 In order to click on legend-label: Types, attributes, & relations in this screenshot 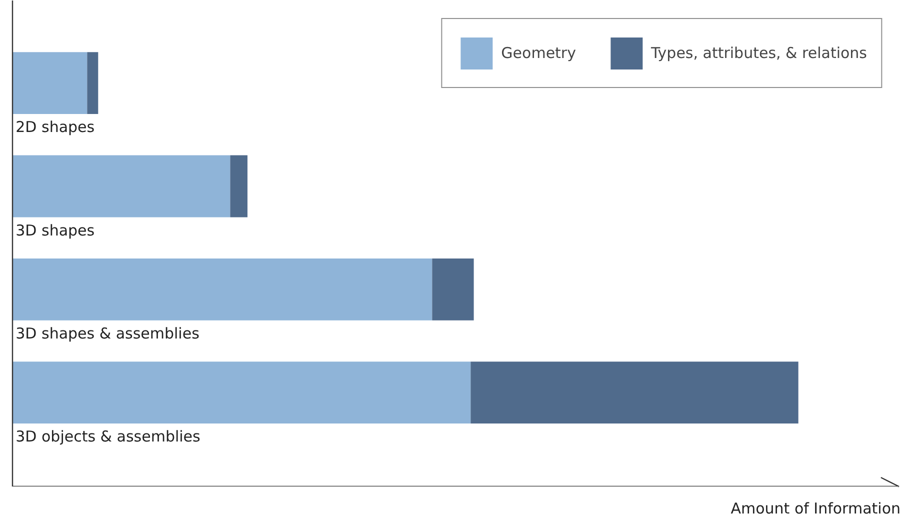, I will do `click(758, 53)`.